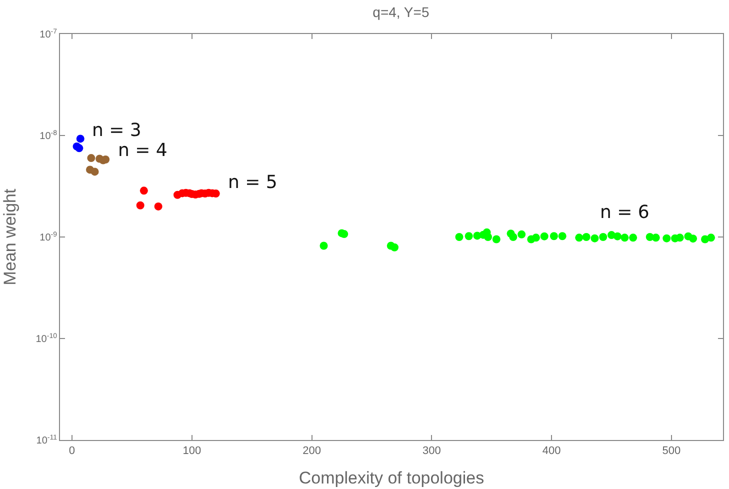 This screenshot has height=489, width=729. Describe the element at coordinates (49, 237) in the screenshot. I see `y-tick-label: 10$^{-9}$` at that location.